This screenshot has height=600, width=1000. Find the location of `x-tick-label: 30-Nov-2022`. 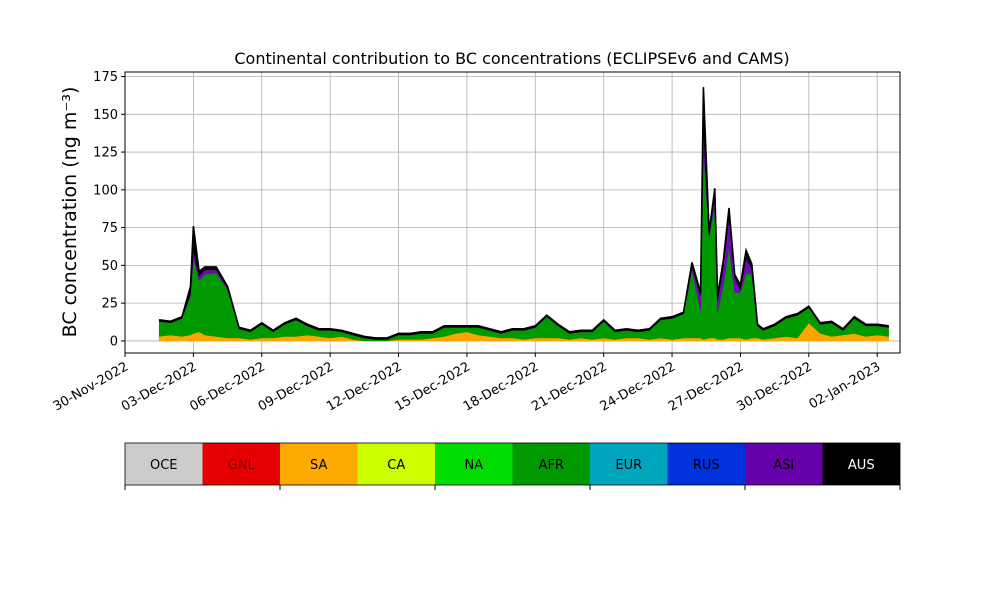

x-tick-label: 30-Nov-2022 is located at coordinates (91, 386).